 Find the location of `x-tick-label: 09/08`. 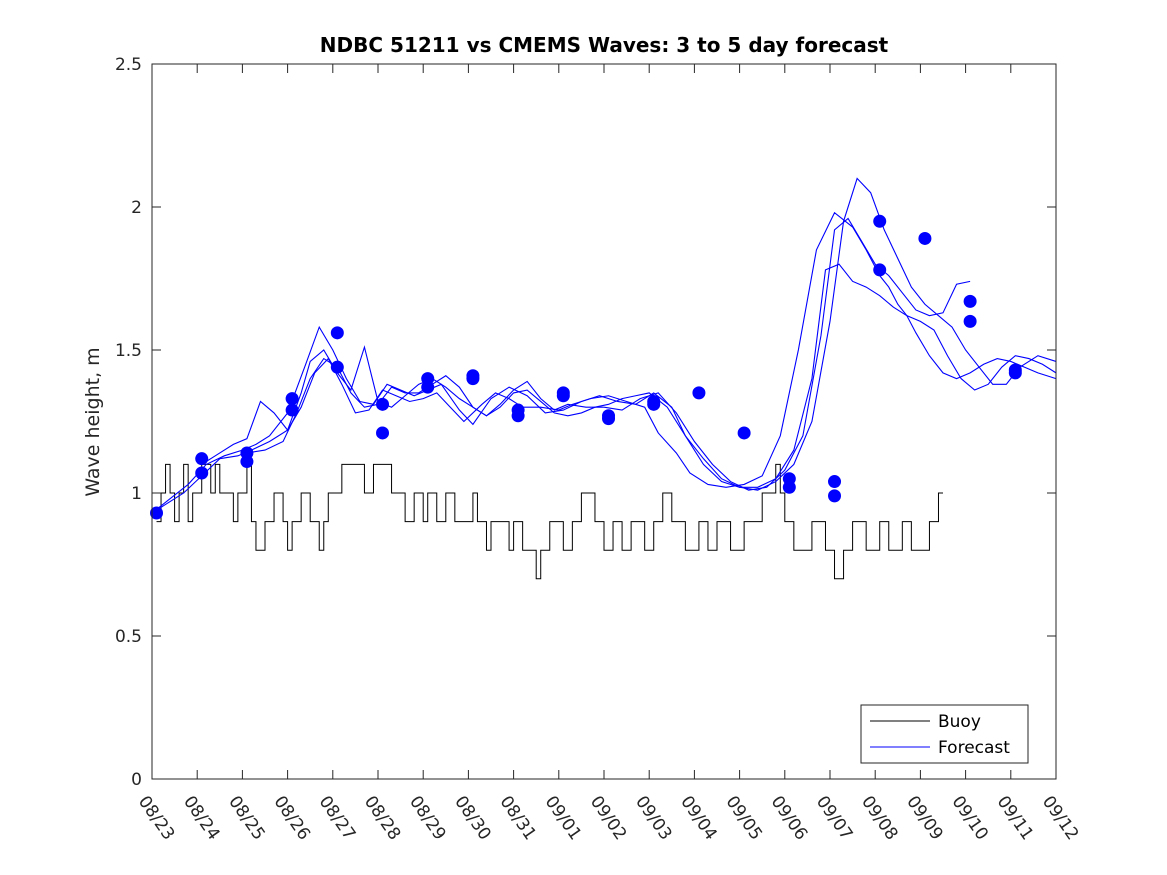

x-tick-label: 09/08 is located at coordinates (879, 818).